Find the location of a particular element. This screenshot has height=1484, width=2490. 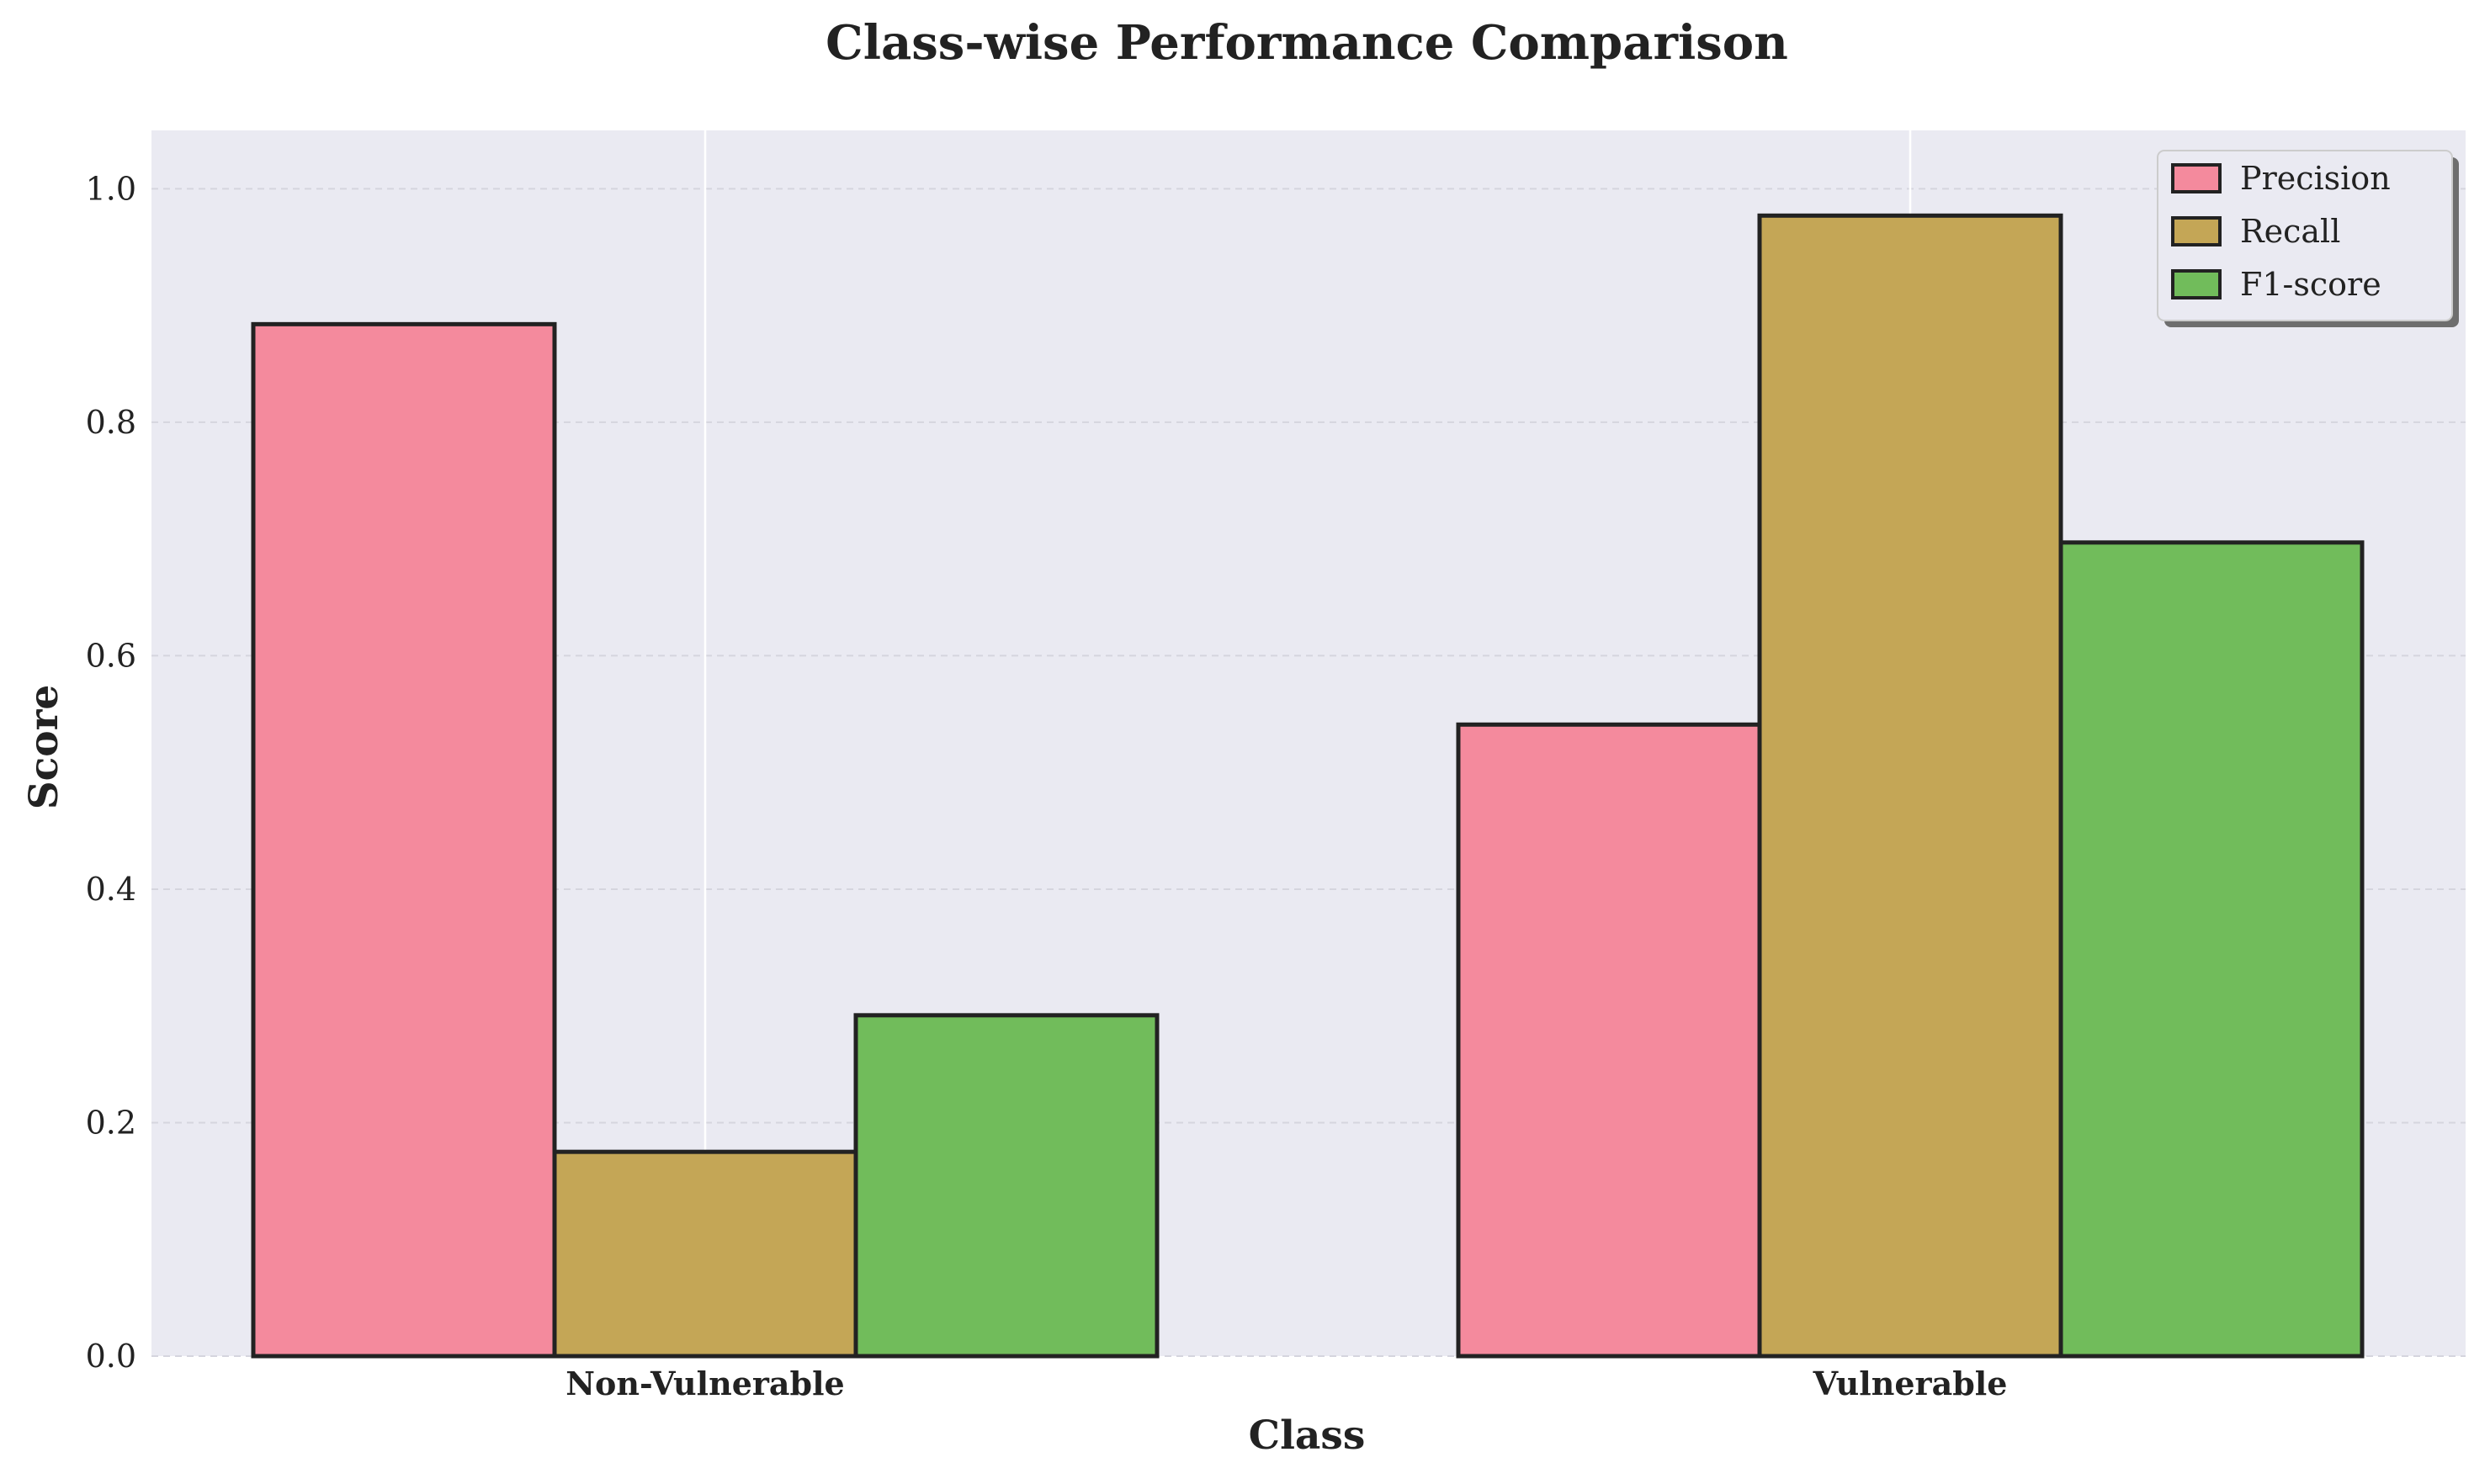

chart-title: Class-wise Performance Comparison is located at coordinates (1307, 43).